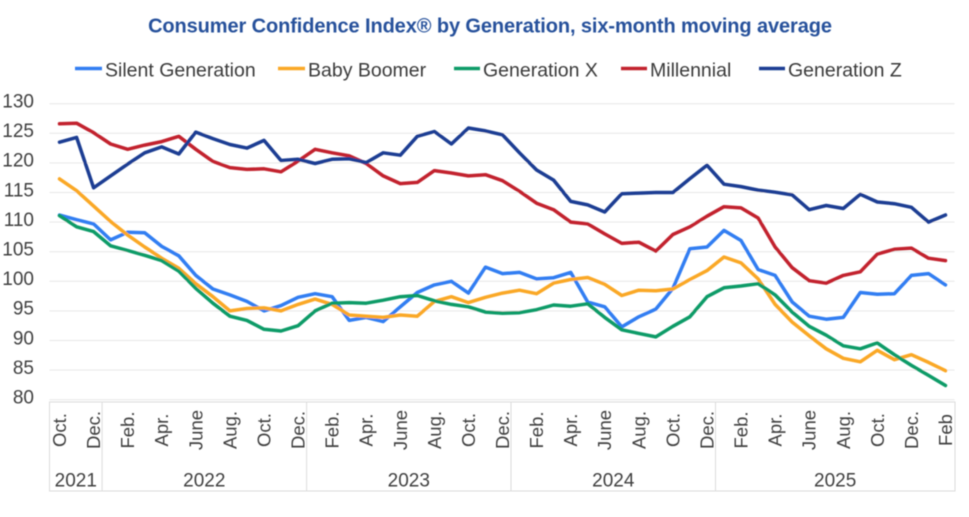  I want to click on svg-text: 2025, so click(835, 481).